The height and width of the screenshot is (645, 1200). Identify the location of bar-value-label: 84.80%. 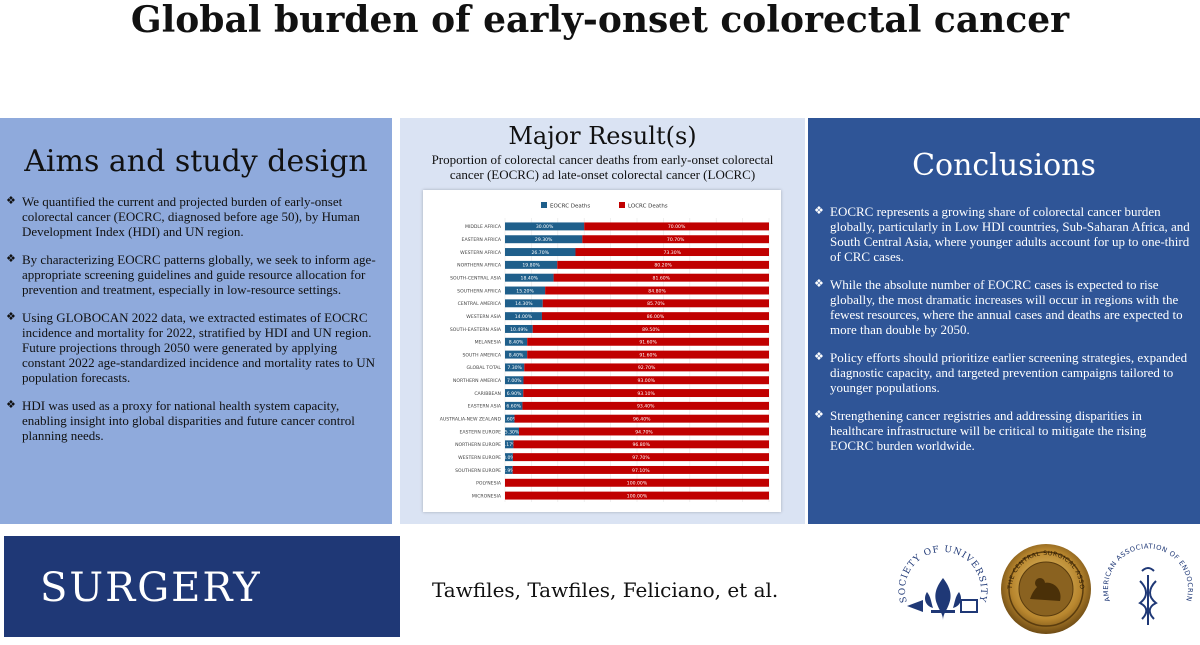
(657, 291).